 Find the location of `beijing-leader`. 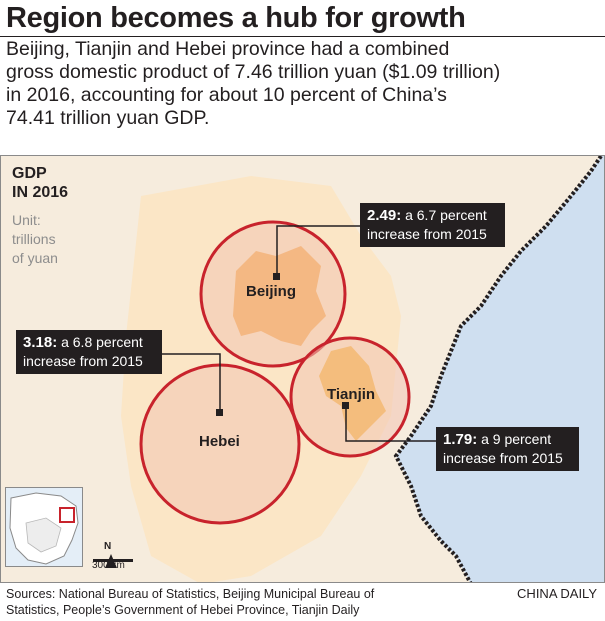

beijing-leader is located at coordinates (318, 250).